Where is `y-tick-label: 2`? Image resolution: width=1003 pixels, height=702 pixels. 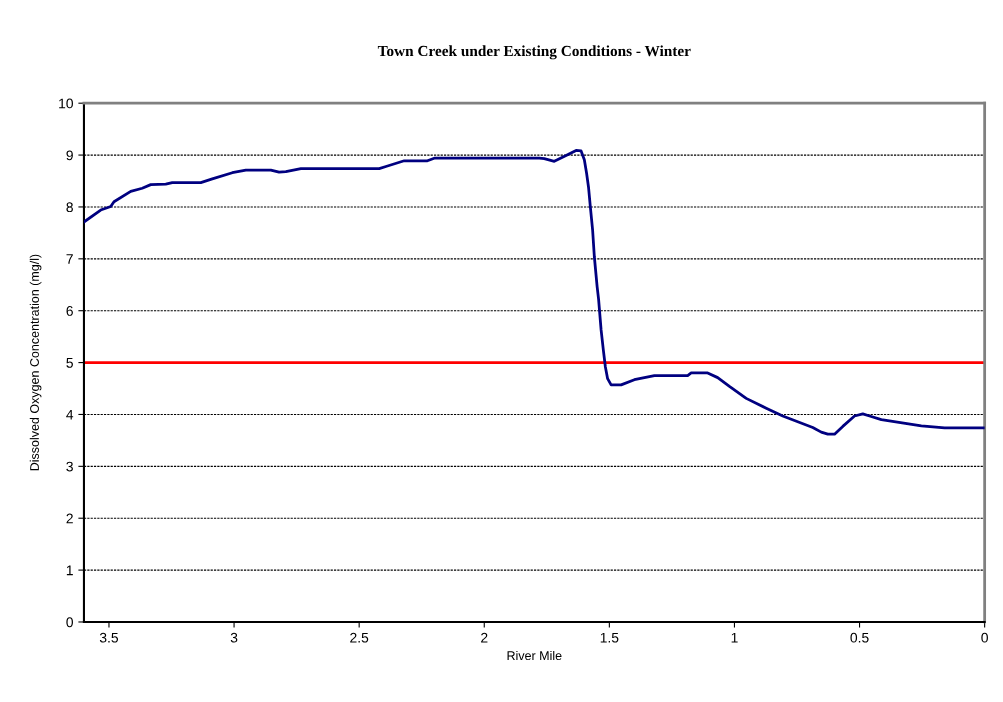
y-tick-label: 2 is located at coordinates (69, 518).